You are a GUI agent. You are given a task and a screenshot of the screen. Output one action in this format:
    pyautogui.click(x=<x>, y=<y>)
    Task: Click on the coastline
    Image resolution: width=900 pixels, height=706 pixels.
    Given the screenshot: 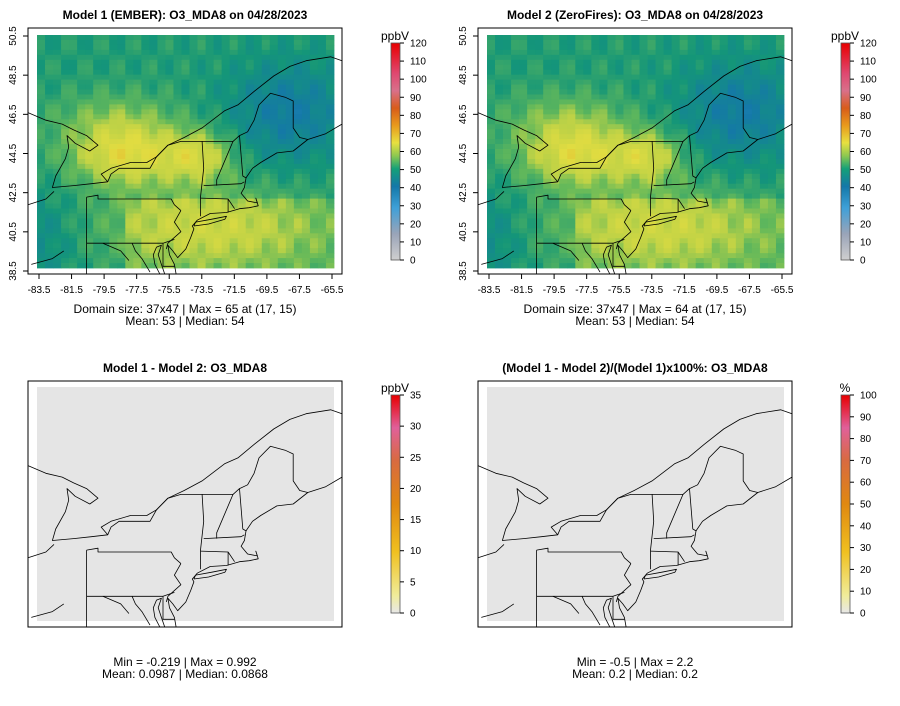 What is the action you would take?
    pyautogui.click(x=635, y=475)
    